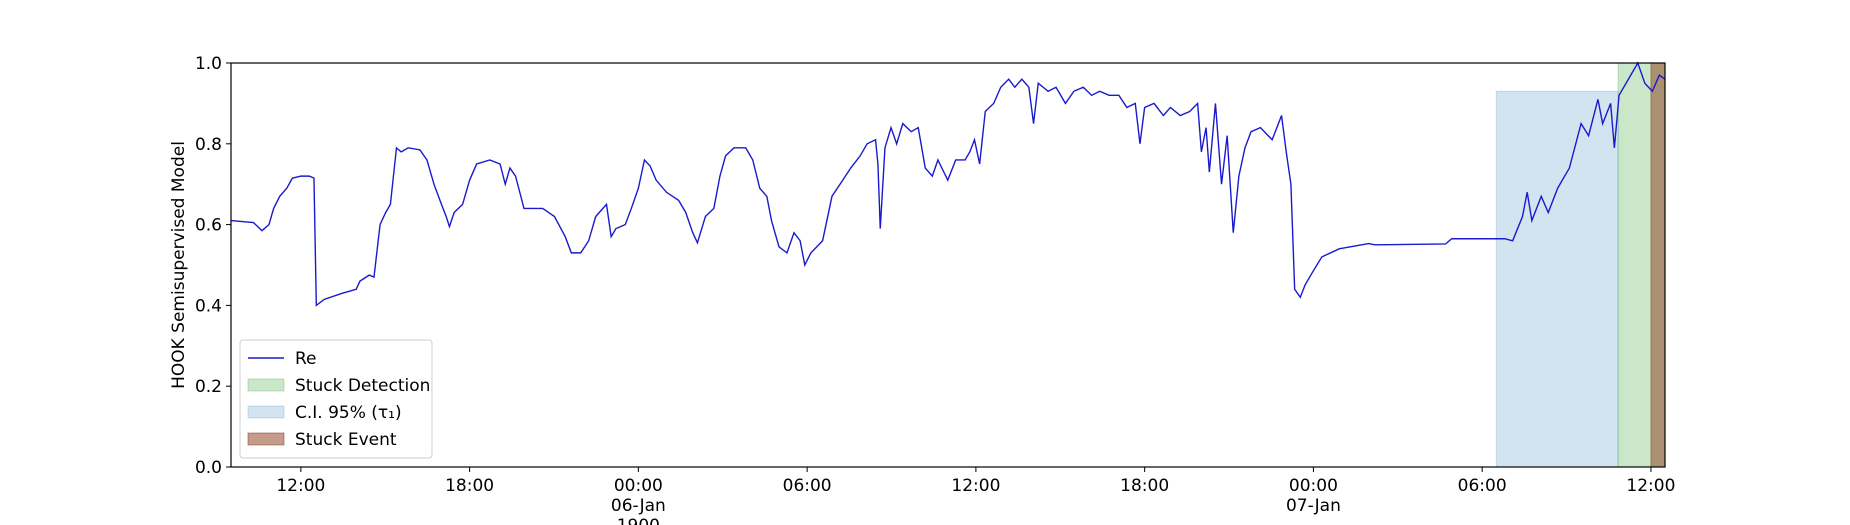 This screenshot has height=525, width=1850. What do you see at coordinates (208, 468) in the screenshot?
I see `y-tick-label: 0.0` at bounding box center [208, 468].